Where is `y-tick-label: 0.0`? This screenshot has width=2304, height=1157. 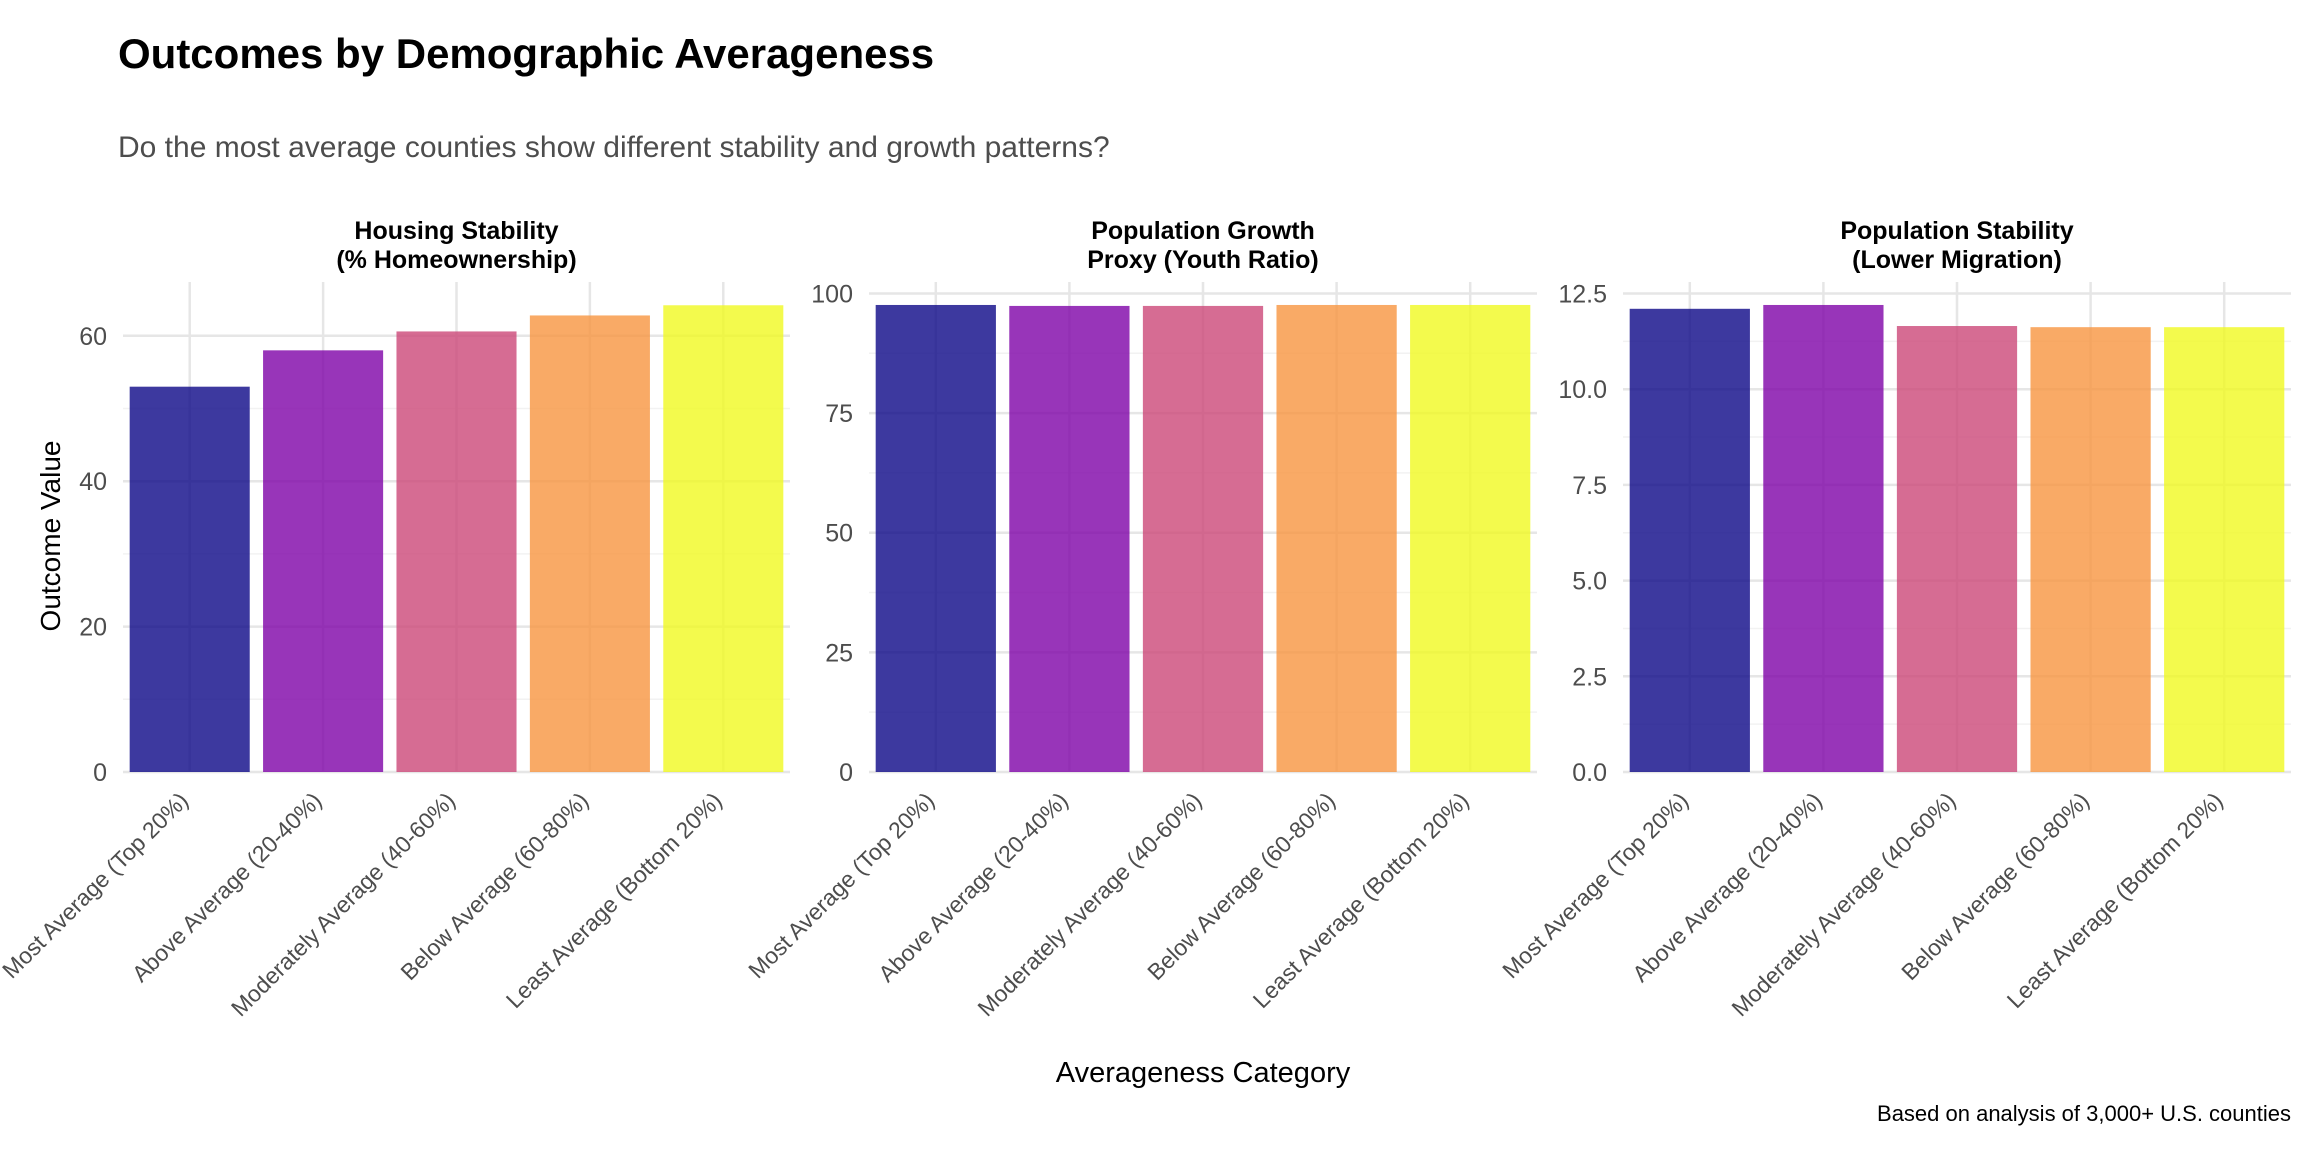 y-tick-label: 0.0 is located at coordinates (1589, 773).